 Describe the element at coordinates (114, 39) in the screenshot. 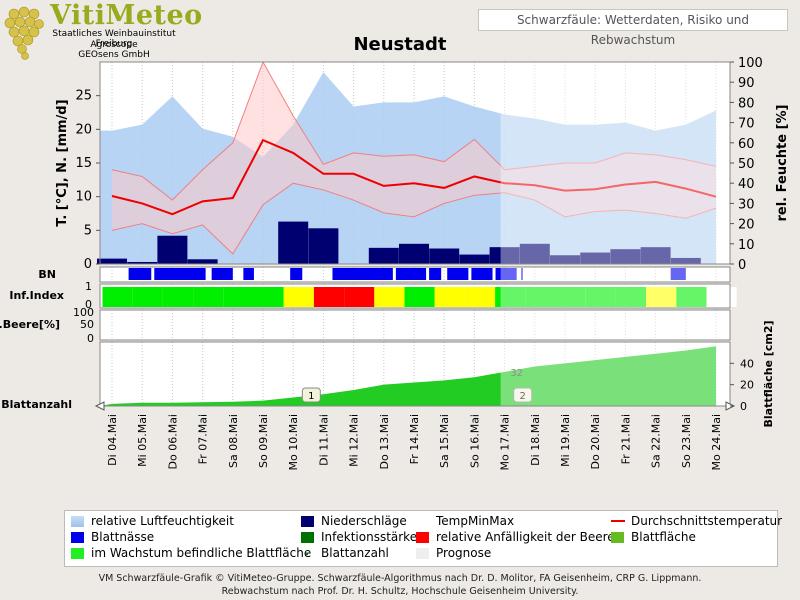

I see `logo-line: Staatliches Weinbauinstitut Freiburg` at that location.